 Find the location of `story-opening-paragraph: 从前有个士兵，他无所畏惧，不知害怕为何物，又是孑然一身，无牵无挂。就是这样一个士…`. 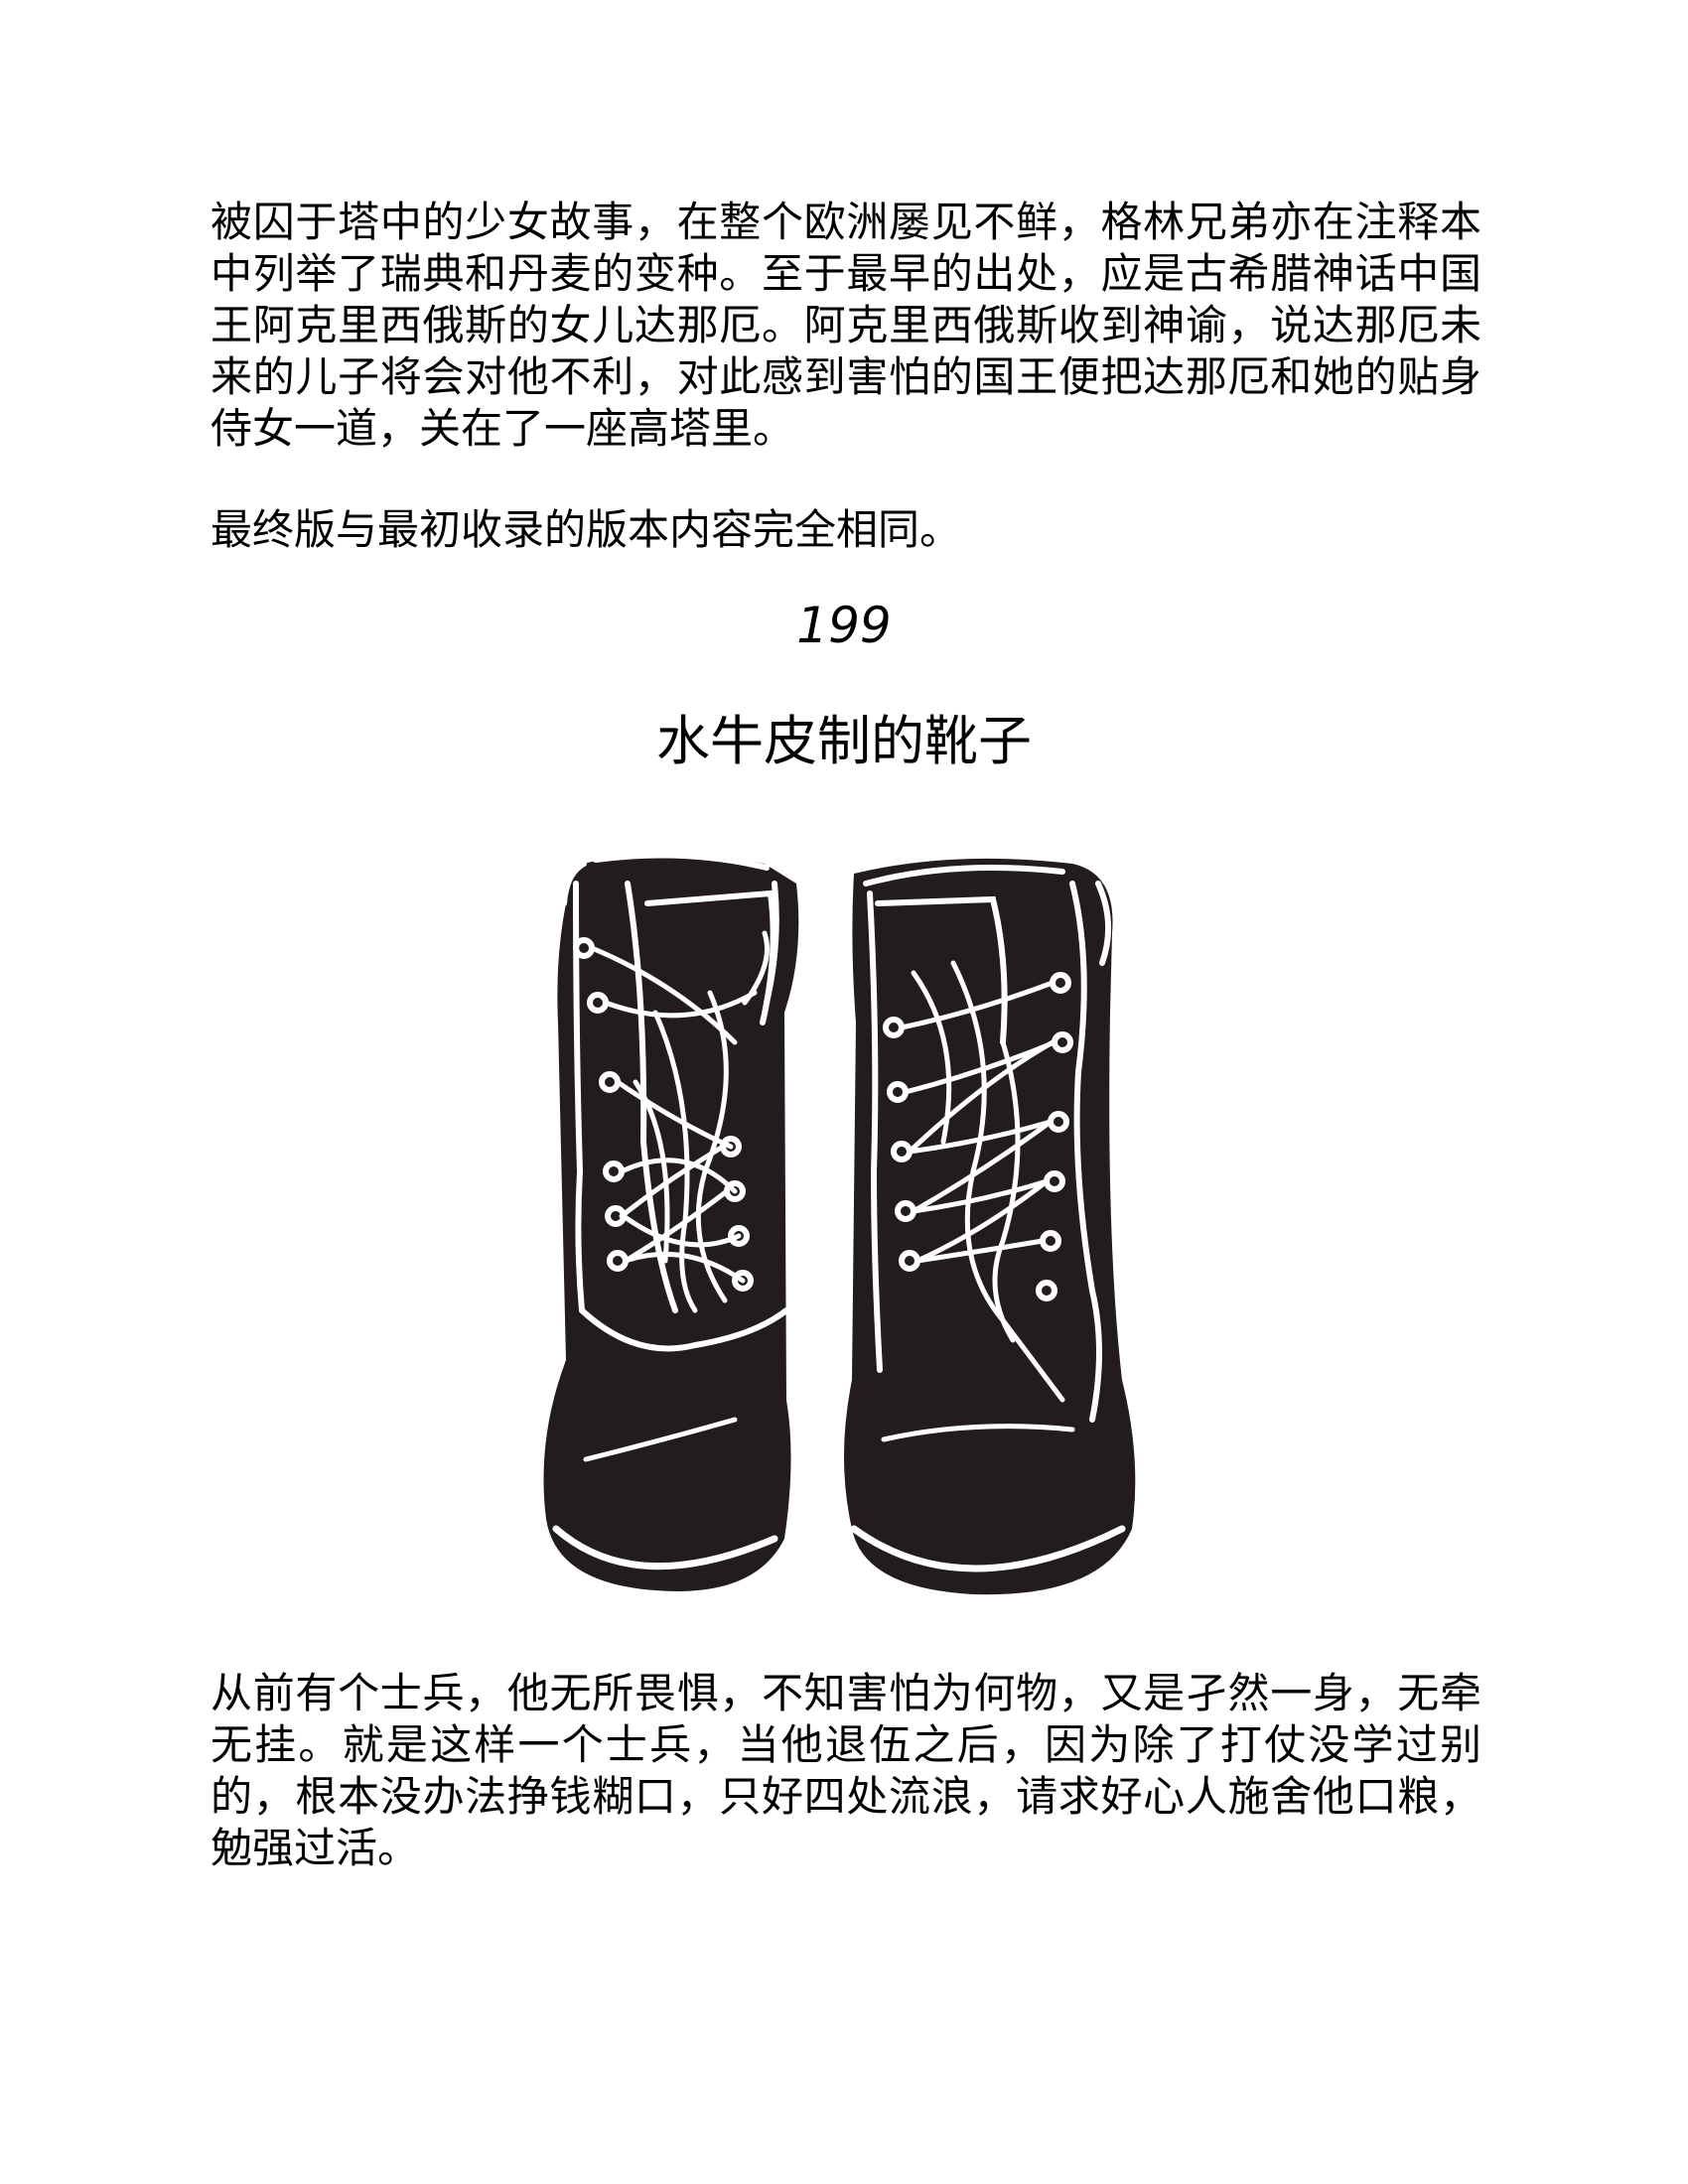

story-opening-paragraph: 从前有个士兵，他无所畏惧，不知害怕为何物，又是孑然一身，无牵无挂。就是这样一个士… is located at coordinates (846, 1770).